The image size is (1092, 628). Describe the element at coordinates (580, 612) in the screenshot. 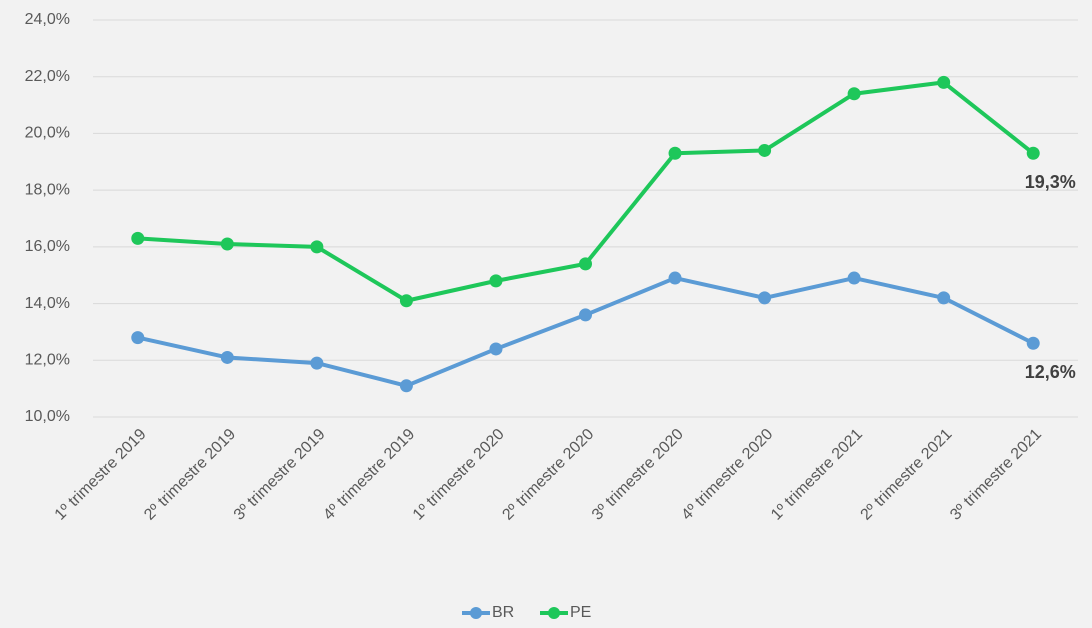

I see `legend-label: PE` at that location.